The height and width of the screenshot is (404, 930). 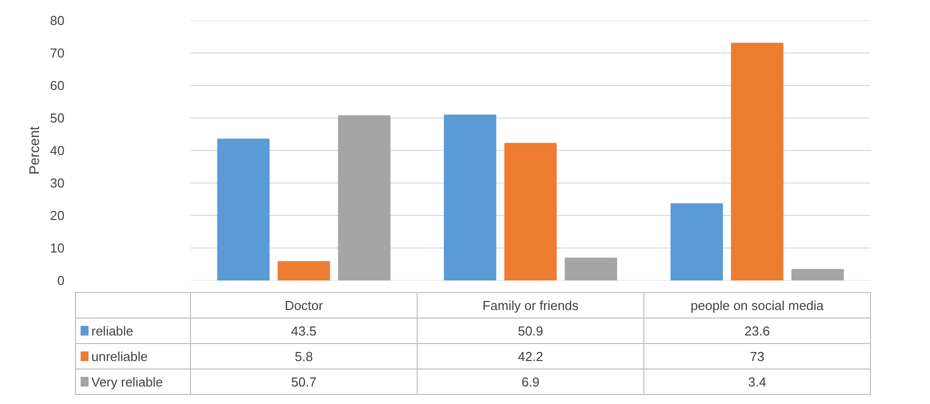 What do you see at coordinates (57, 150) in the screenshot?
I see `y-tick-label: 40` at bounding box center [57, 150].